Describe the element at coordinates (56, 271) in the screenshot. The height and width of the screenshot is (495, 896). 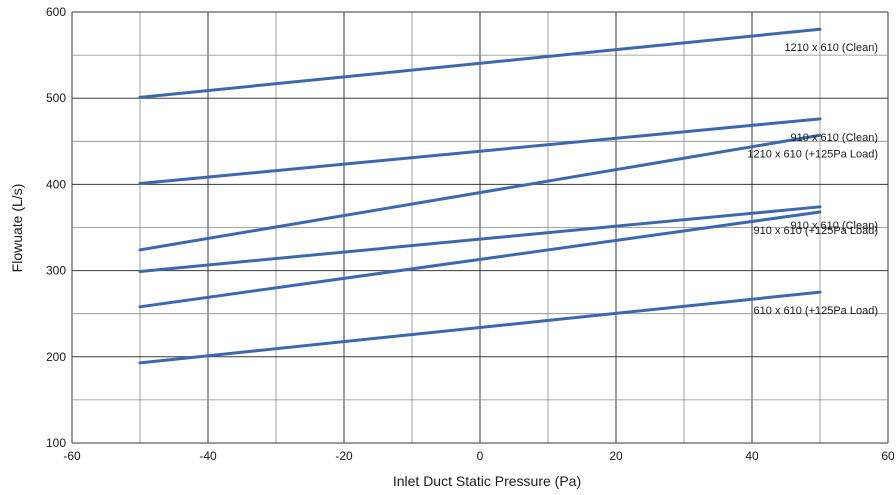
I see `y-tick-label: 300` at that location.